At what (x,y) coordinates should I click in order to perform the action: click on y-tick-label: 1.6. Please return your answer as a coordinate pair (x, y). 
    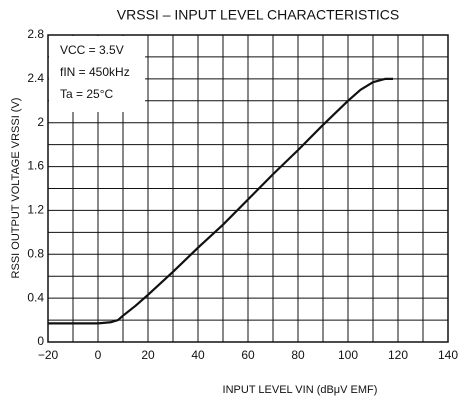
    Looking at the image, I should click on (35, 166).